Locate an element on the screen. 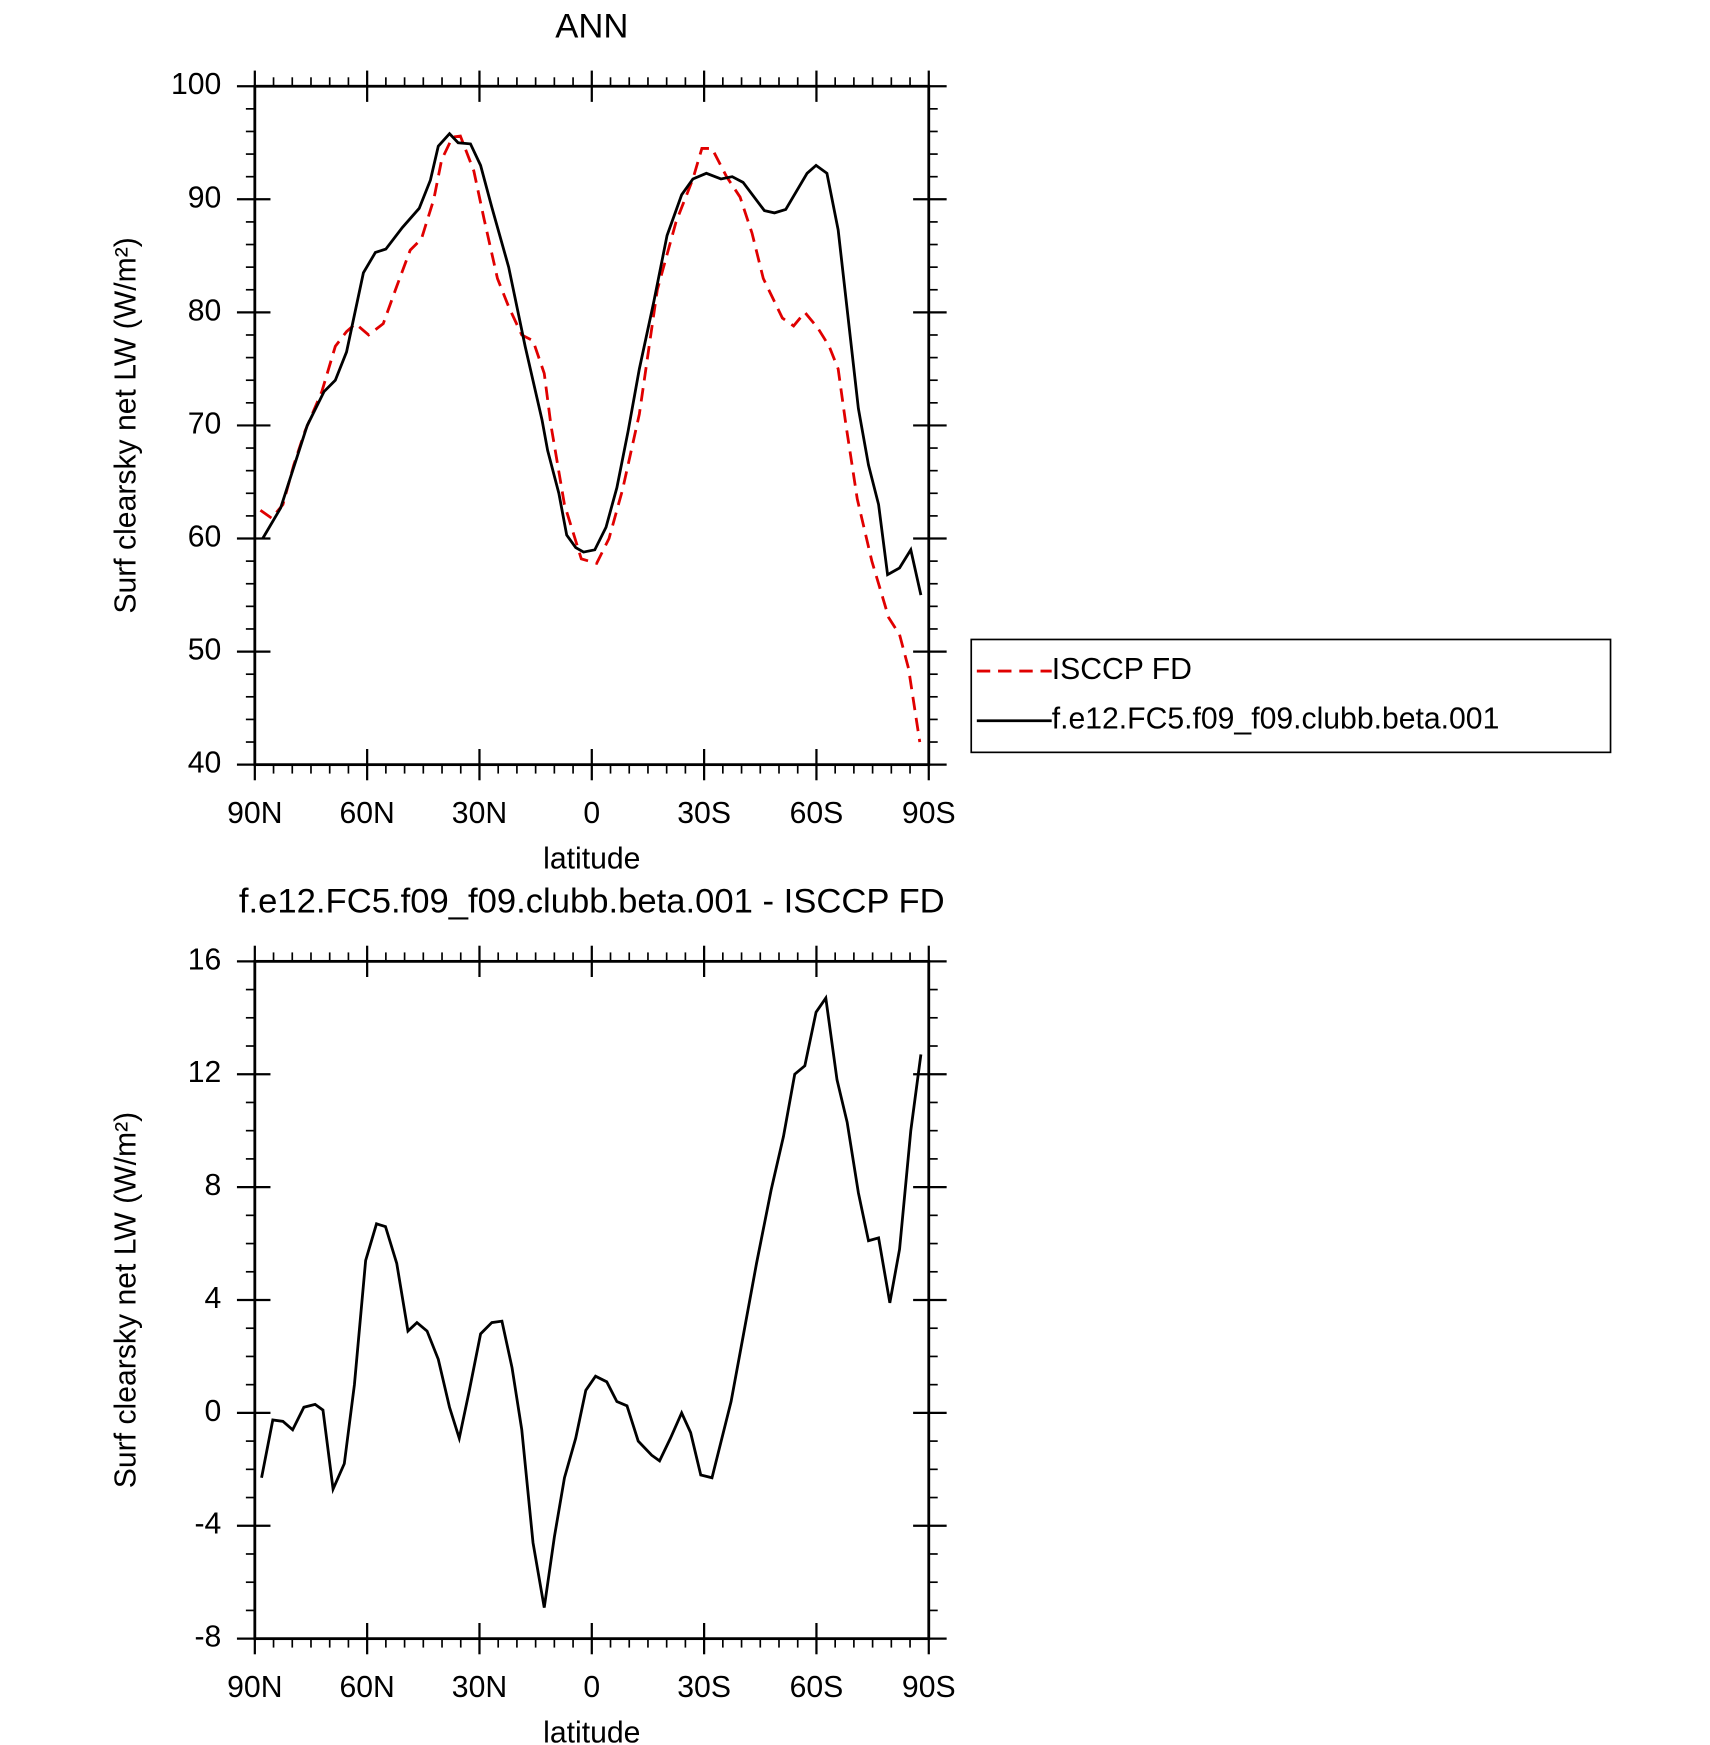 Image resolution: width=1710 pixels, height=1745 pixels. y-tick-label: -4 is located at coordinates (207, 1524).